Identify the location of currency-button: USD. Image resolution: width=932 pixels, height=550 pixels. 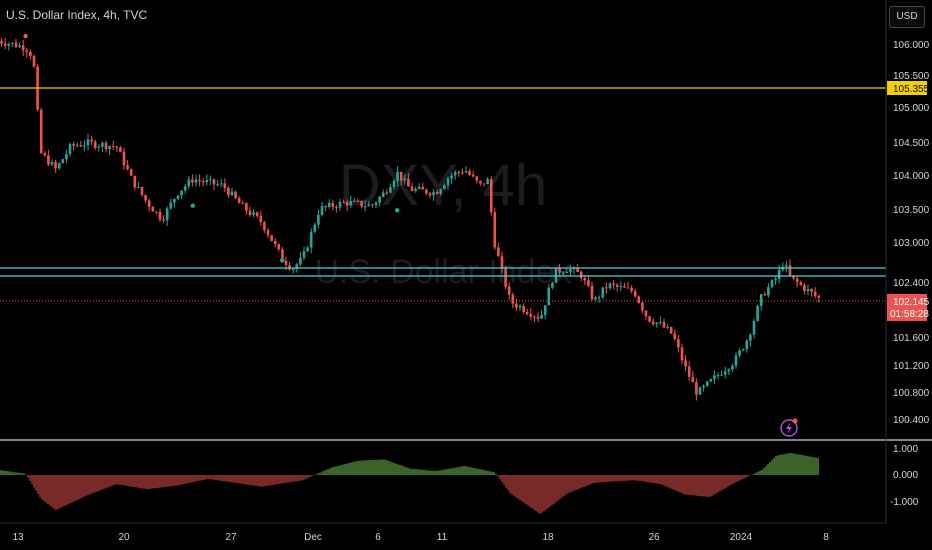
(907, 17).